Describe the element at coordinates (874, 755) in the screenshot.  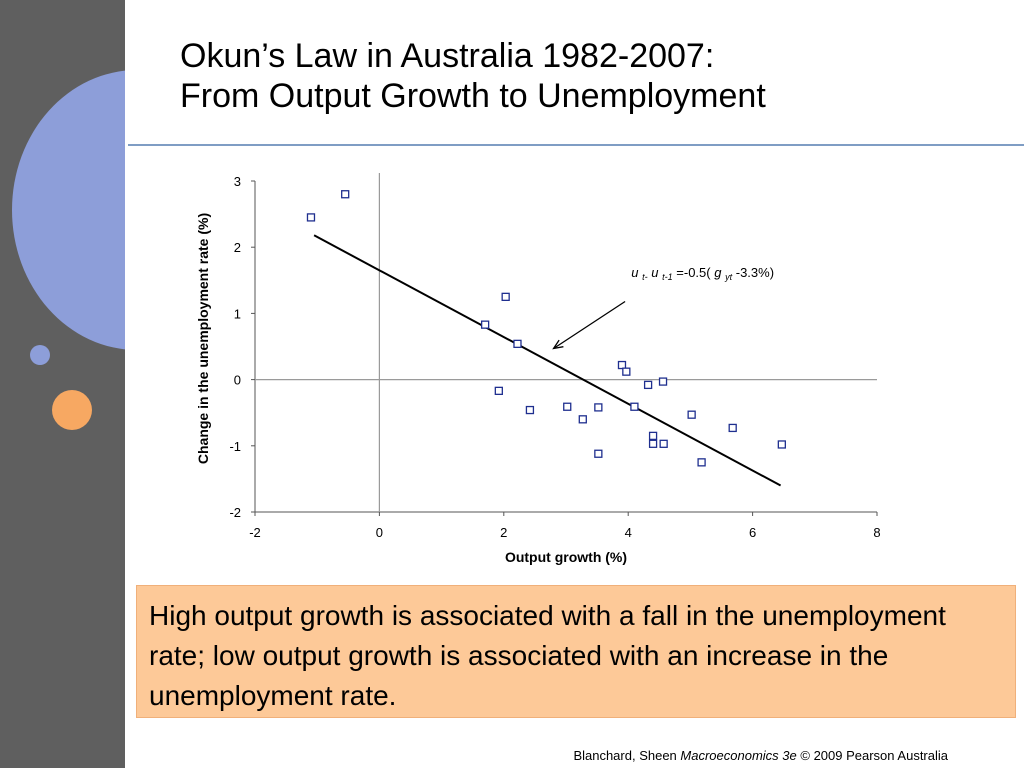
I see `footer-copyright: © 2009 Pearson Australia` at that location.